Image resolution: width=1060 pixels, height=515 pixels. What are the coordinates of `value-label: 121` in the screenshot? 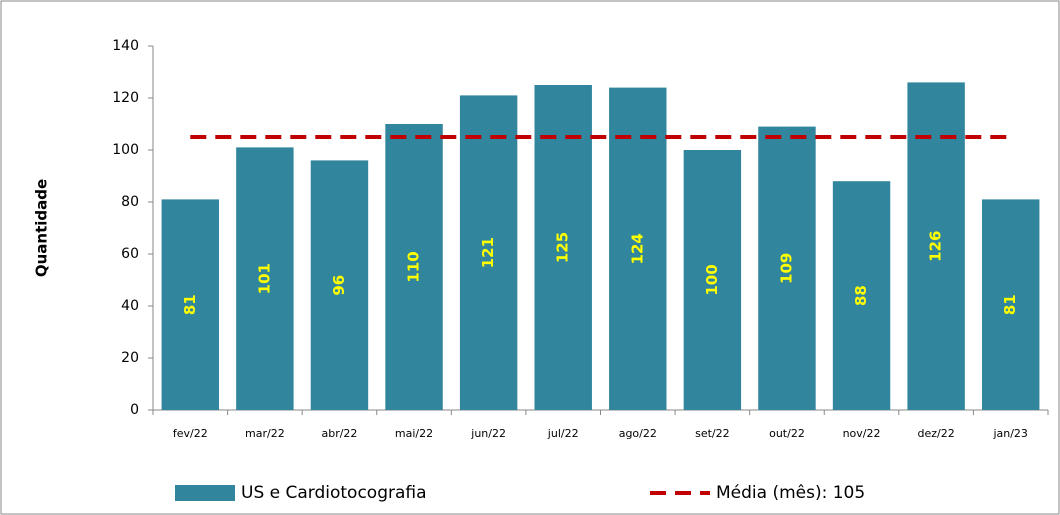 It's located at (488, 252).